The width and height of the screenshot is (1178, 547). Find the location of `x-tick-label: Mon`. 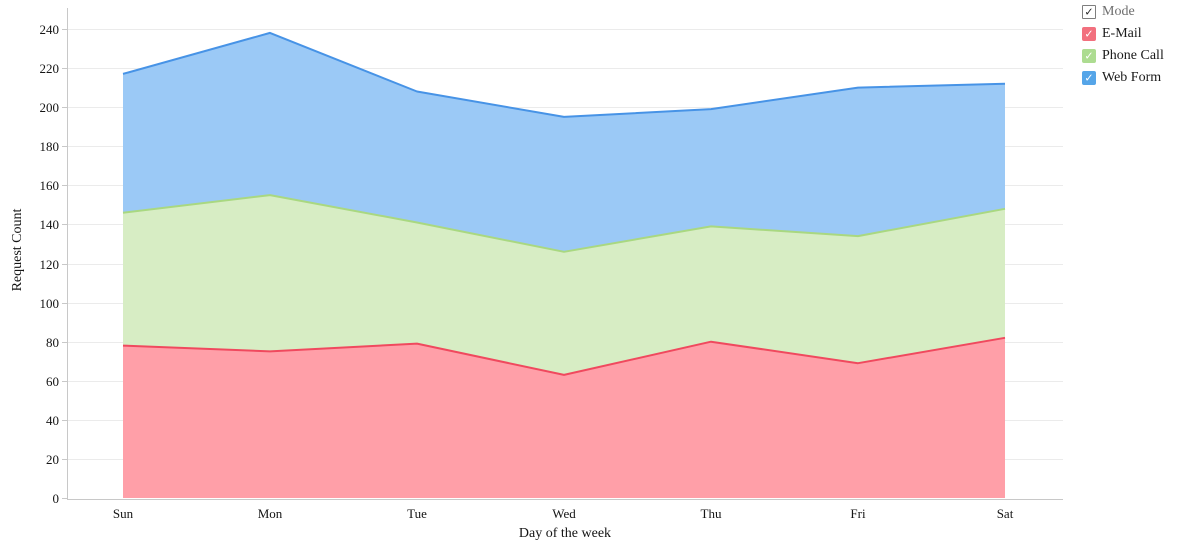

x-tick-label: Mon is located at coordinates (270, 513).